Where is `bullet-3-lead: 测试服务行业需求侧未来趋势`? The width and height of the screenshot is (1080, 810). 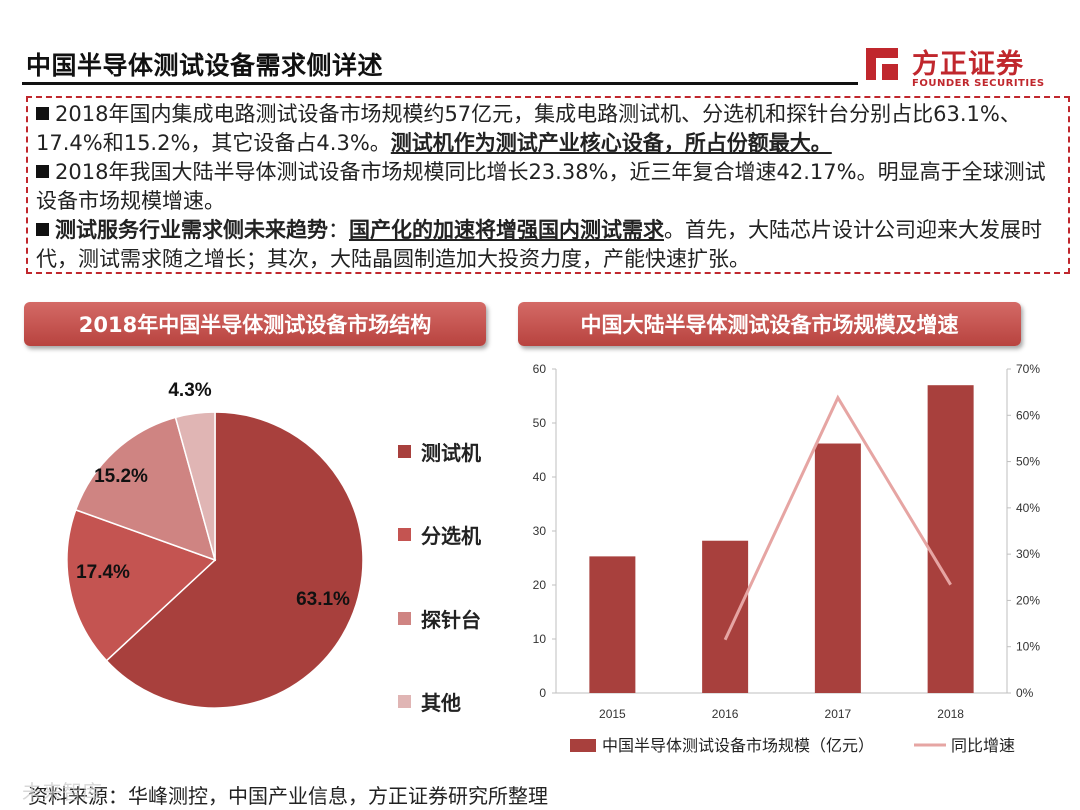 bullet-3-lead: 测试服务行业需求侧未来趋势 is located at coordinates (191, 230).